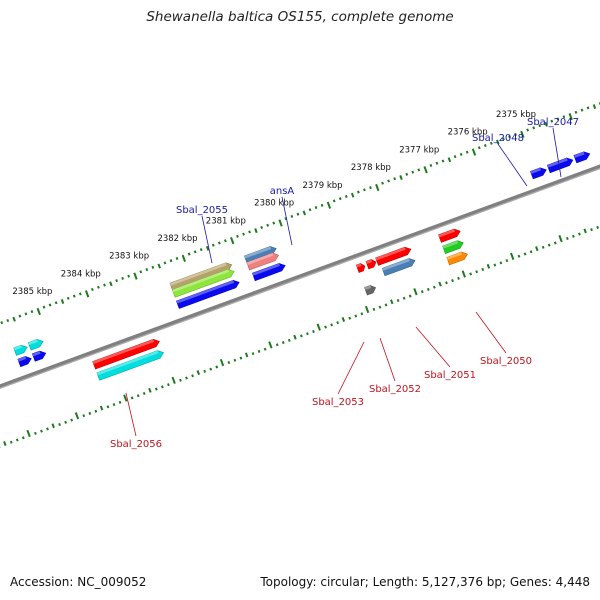 This screenshot has width=600, height=600. What do you see at coordinates (81, 274) in the screenshot?
I see `scale-label: 2384 kbp` at bounding box center [81, 274].